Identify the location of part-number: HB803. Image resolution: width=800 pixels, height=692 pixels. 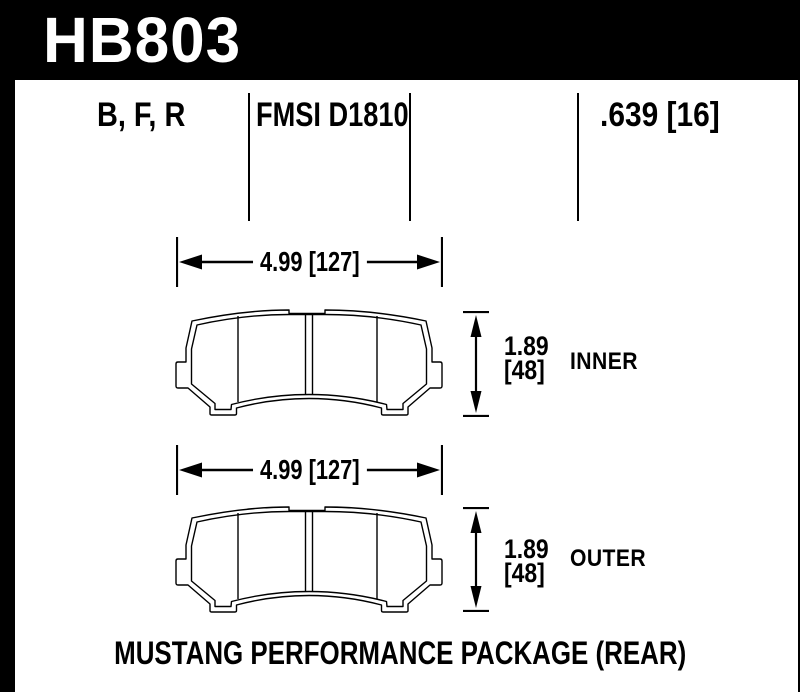
(142, 40).